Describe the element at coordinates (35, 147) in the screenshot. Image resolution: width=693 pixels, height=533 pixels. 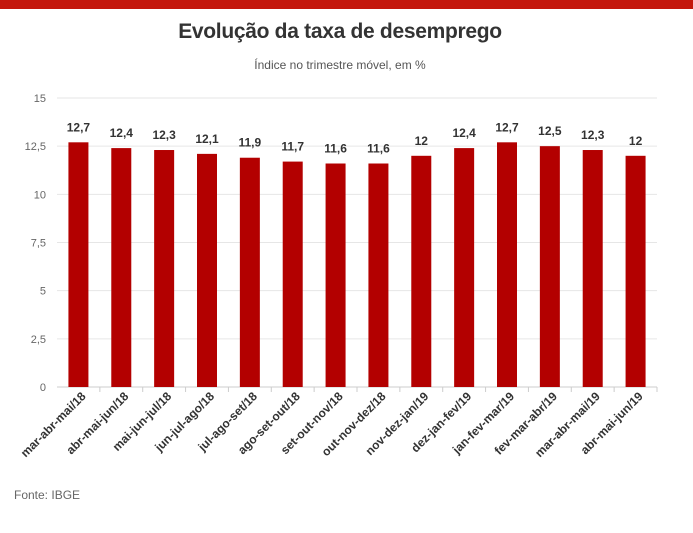
I see `y-tick-label: 12,5` at that location.